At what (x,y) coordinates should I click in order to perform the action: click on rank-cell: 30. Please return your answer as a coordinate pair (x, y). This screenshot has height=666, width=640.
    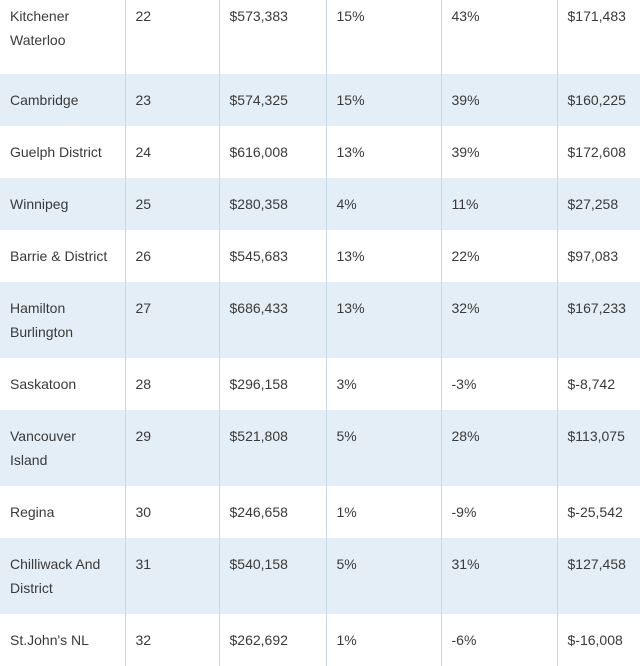
    Looking at the image, I should click on (171, 512).